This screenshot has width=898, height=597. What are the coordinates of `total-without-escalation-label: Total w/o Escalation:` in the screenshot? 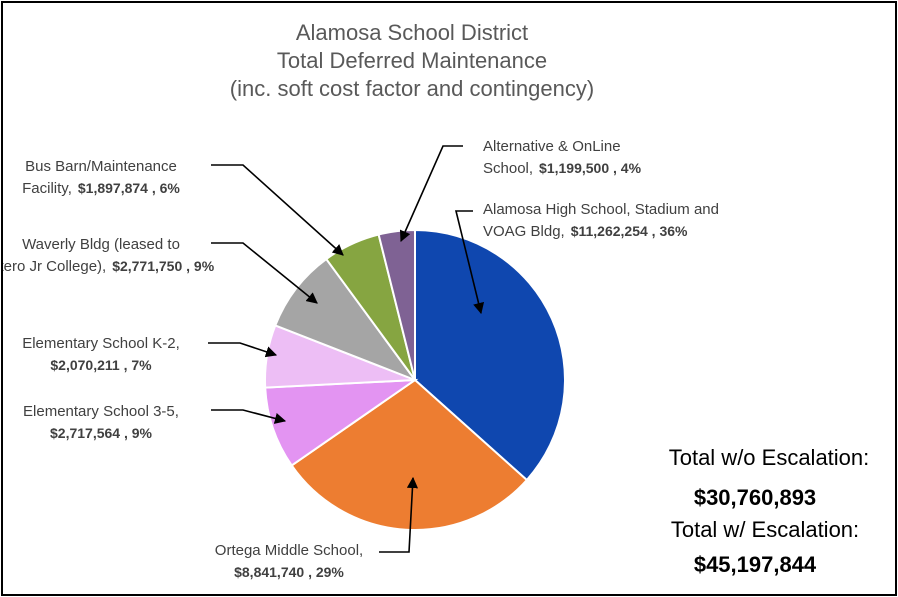 It's located at (769, 457).